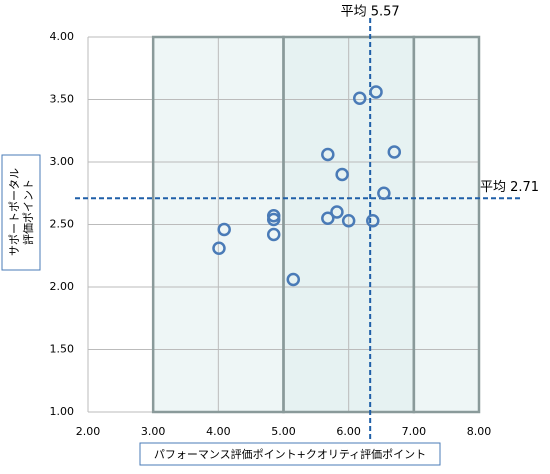 This screenshot has width=550, height=474. What do you see at coordinates (62, 349) in the screenshot?
I see `y-tick-label: 1.50` at bounding box center [62, 349].